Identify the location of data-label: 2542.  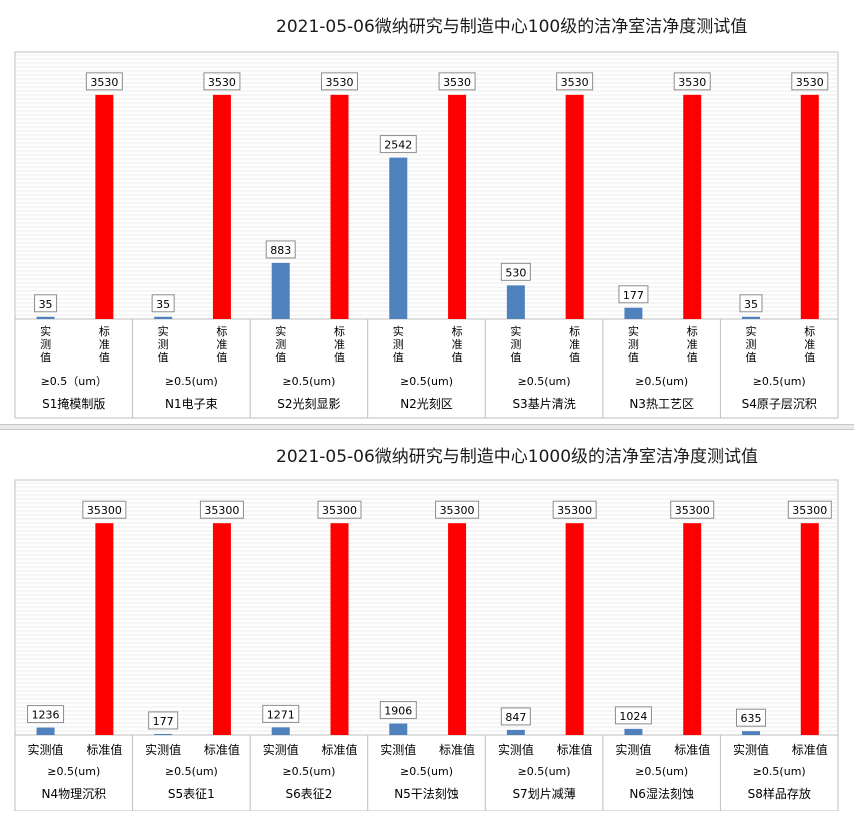
(398, 145).